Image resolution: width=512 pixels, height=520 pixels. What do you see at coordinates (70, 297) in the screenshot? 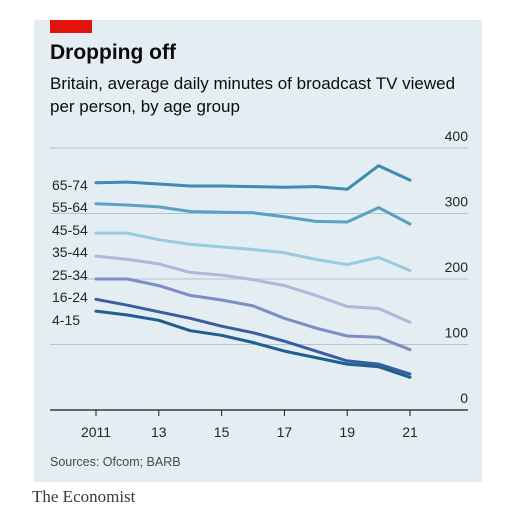
I see `series-label-16-24: 16-24` at bounding box center [70, 297].